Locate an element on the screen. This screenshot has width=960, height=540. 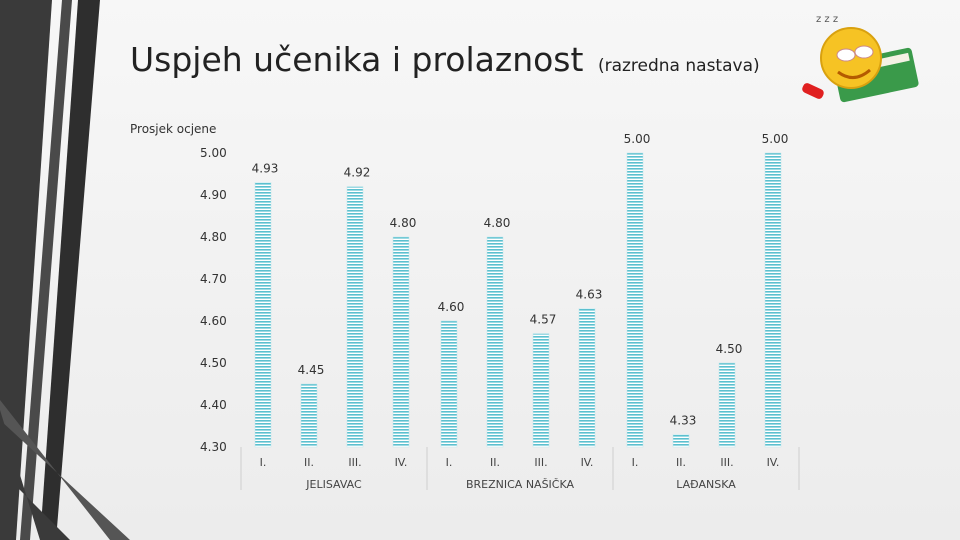
smiley-reading-book-icon: z z z is located at coordinates (860, 58).